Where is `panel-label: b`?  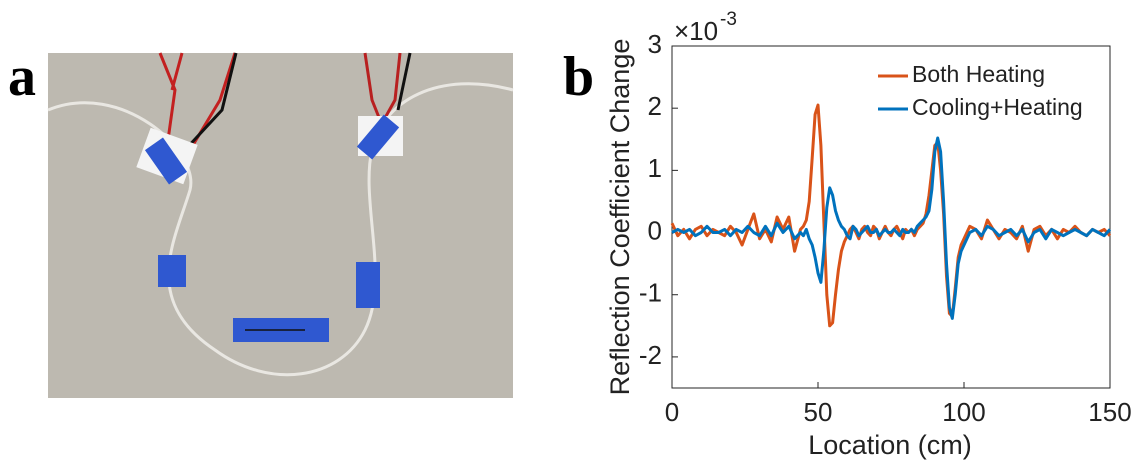
panel-label: b is located at coordinates (578, 77).